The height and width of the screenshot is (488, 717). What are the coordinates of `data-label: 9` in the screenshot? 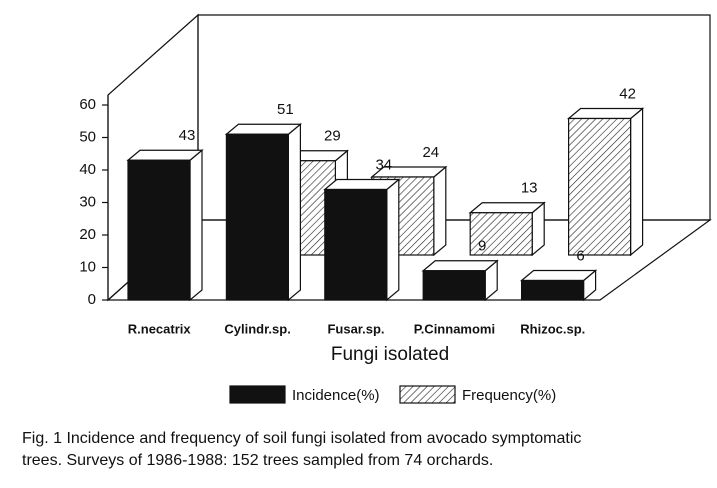 It's located at (482, 246).